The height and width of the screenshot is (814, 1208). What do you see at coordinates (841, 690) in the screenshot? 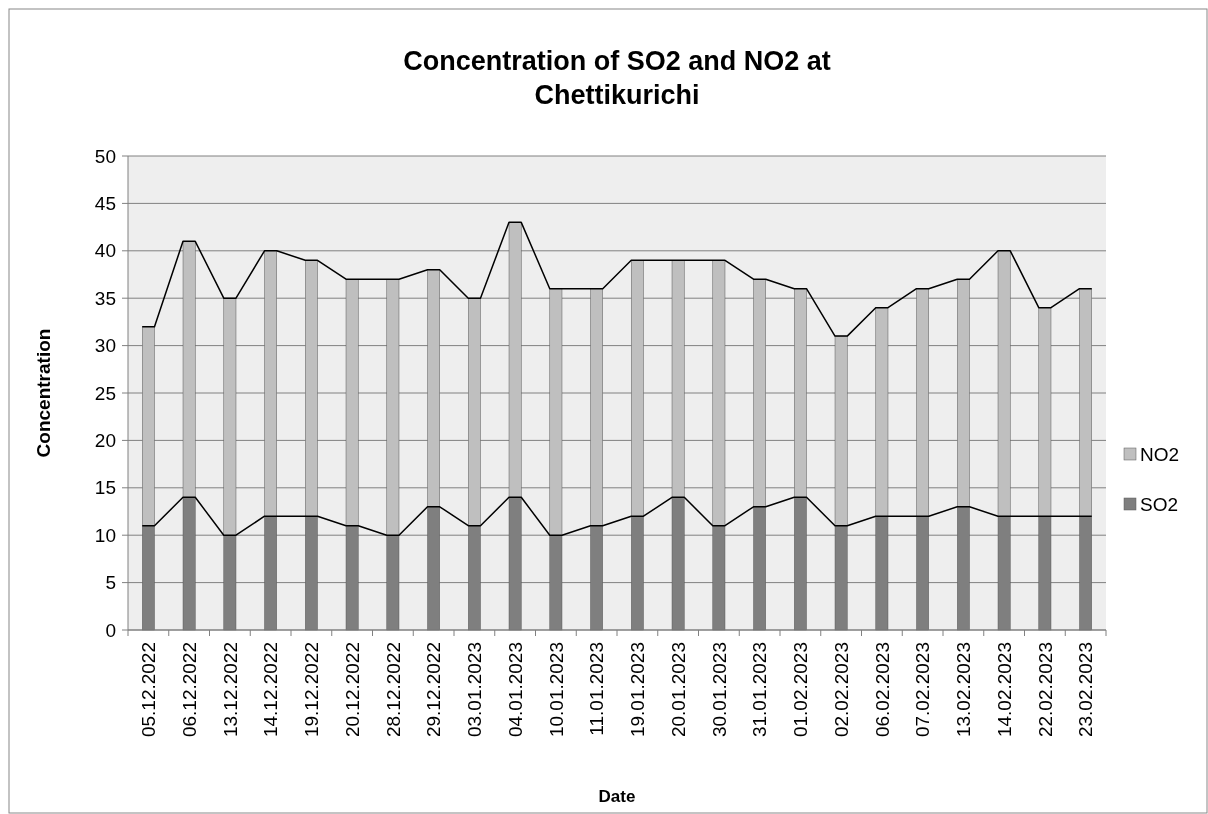
I see `x-tick-label: 02.02.2023` at bounding box center [841, 690].